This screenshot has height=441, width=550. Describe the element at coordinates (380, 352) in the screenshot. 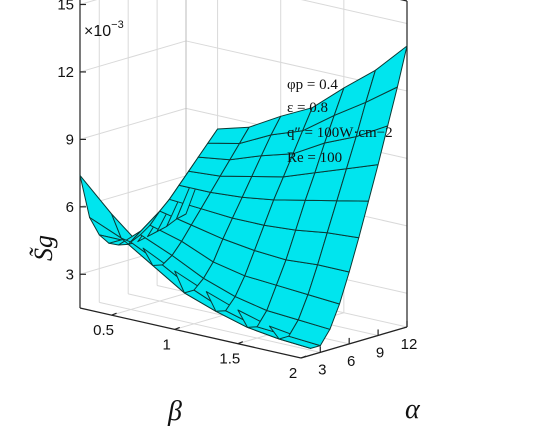

I see `alpha-tick-label: 9` at that location.